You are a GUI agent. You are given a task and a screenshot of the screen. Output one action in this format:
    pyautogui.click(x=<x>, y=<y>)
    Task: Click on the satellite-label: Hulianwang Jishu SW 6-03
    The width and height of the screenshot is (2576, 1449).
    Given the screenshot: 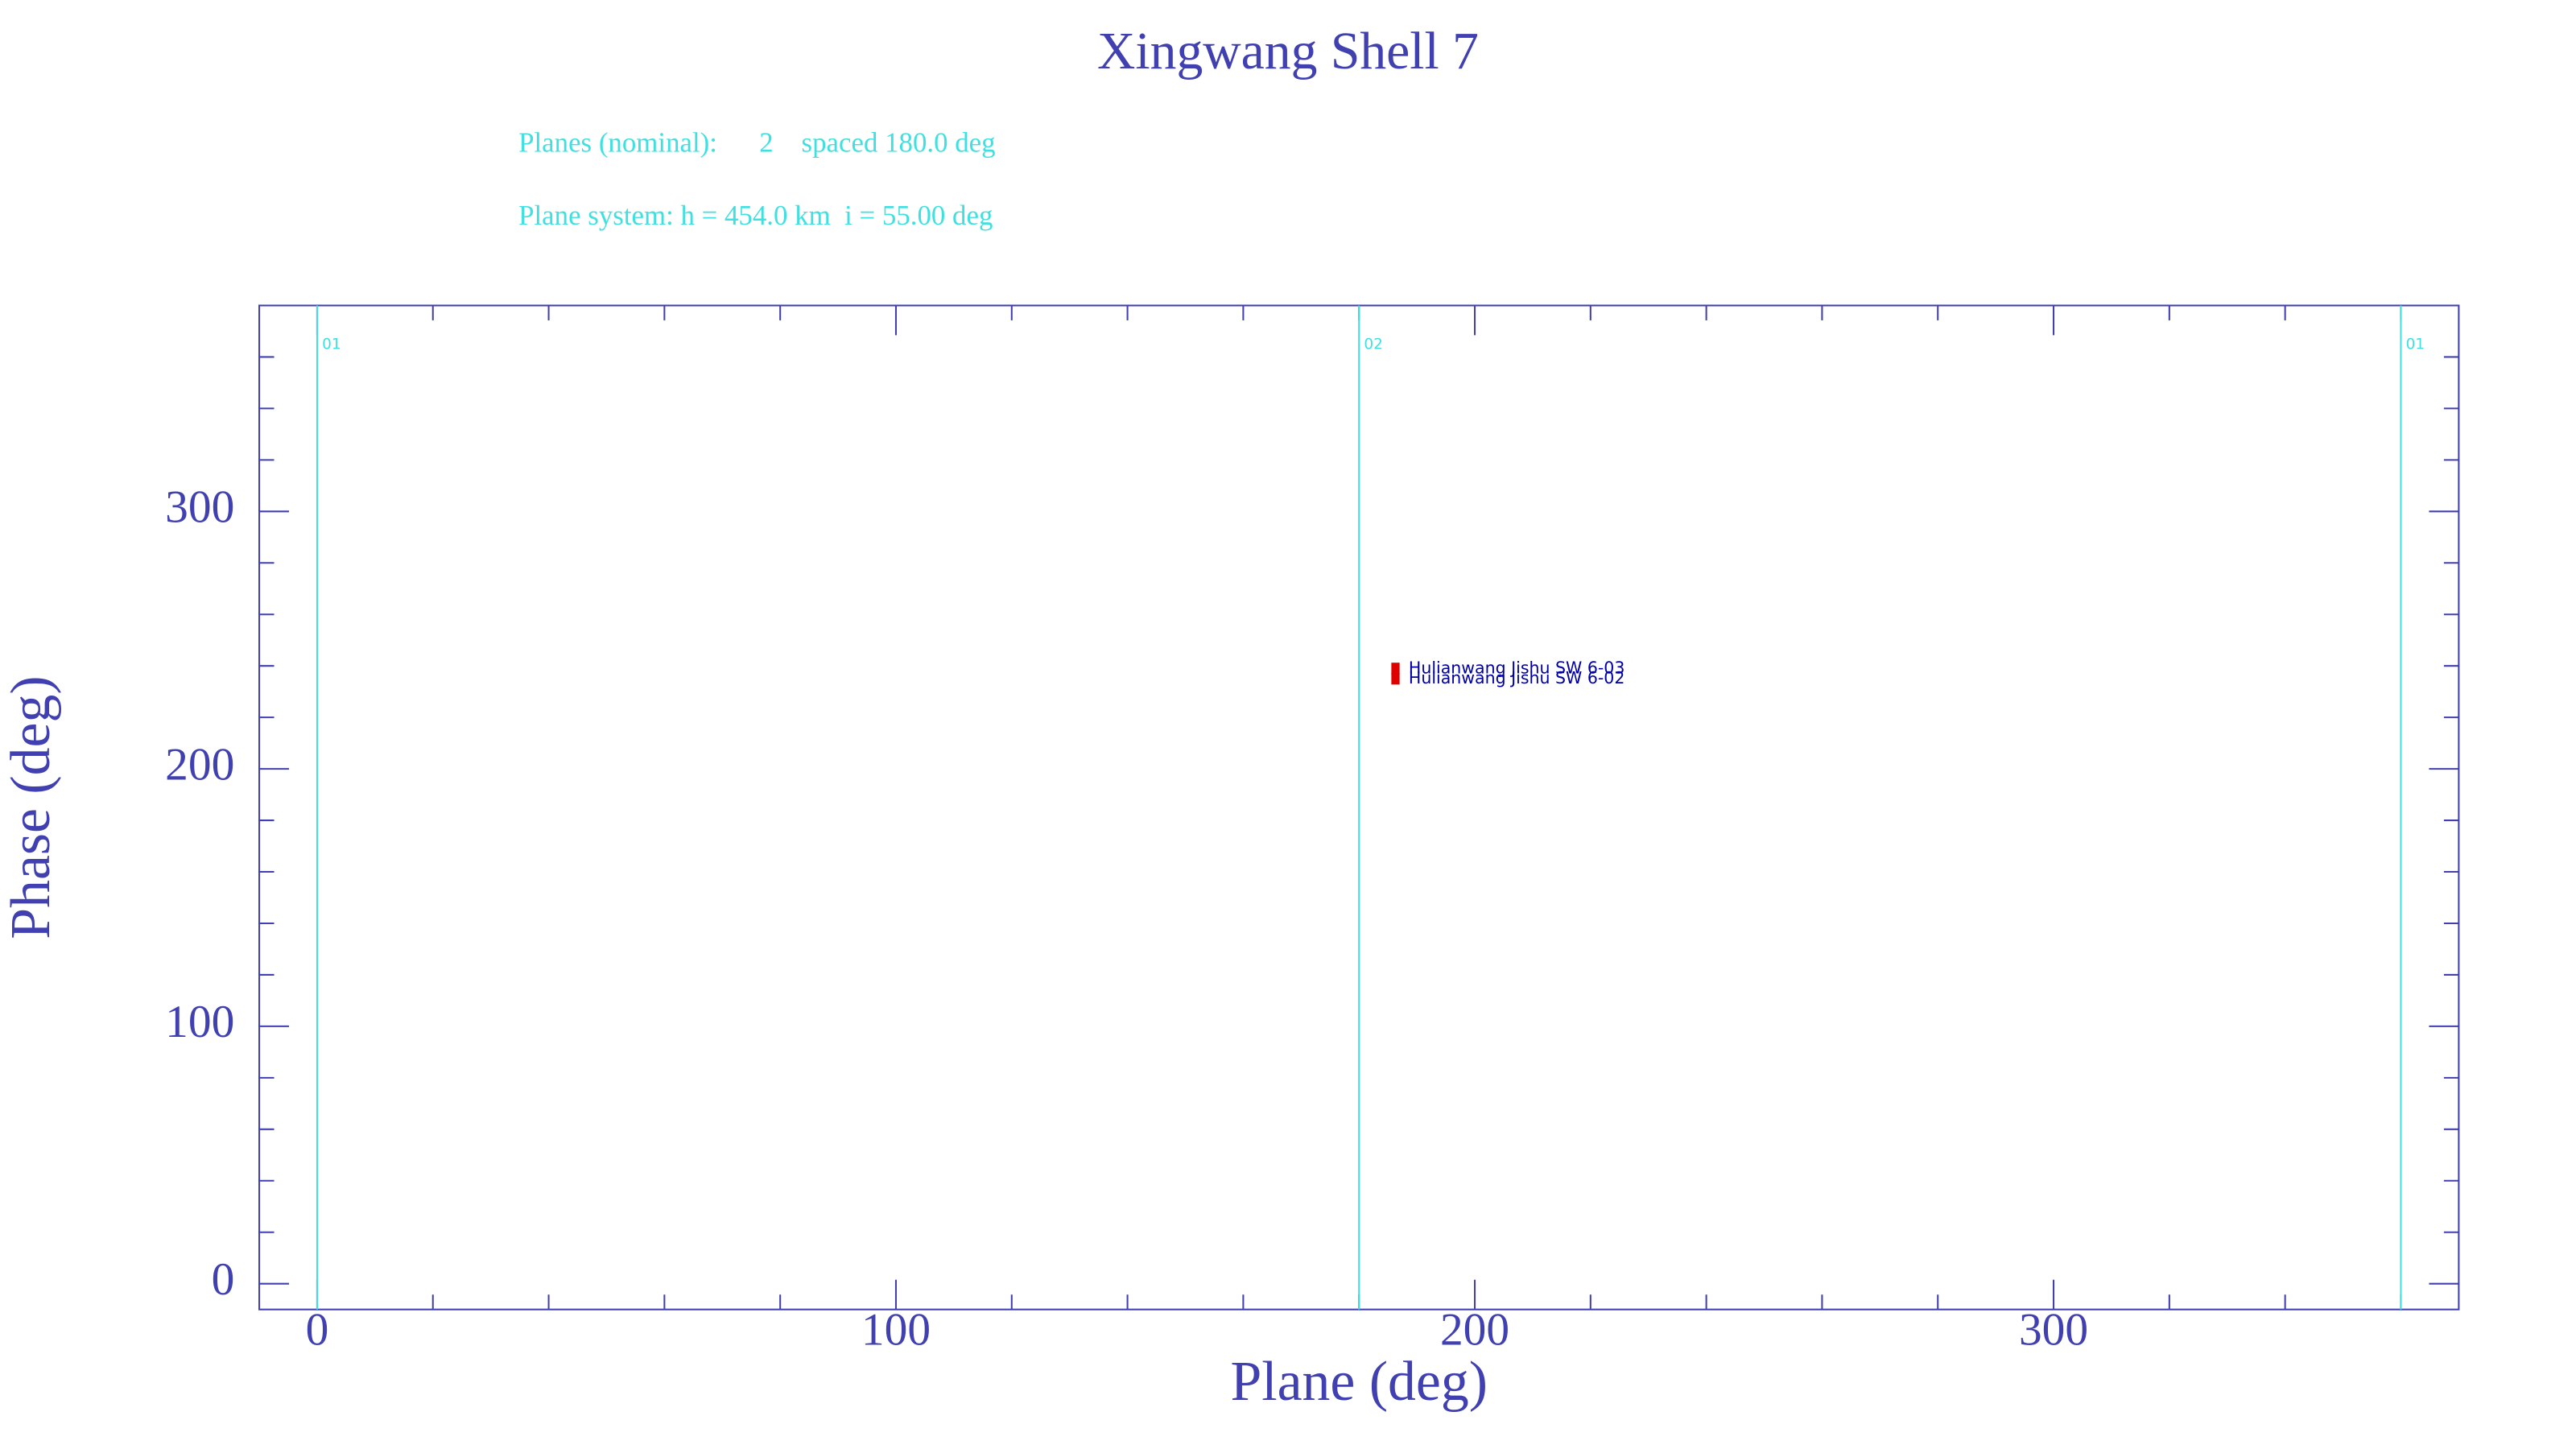 What is the action you would take?
    pyautogui.click(x=1516, y=667)
    